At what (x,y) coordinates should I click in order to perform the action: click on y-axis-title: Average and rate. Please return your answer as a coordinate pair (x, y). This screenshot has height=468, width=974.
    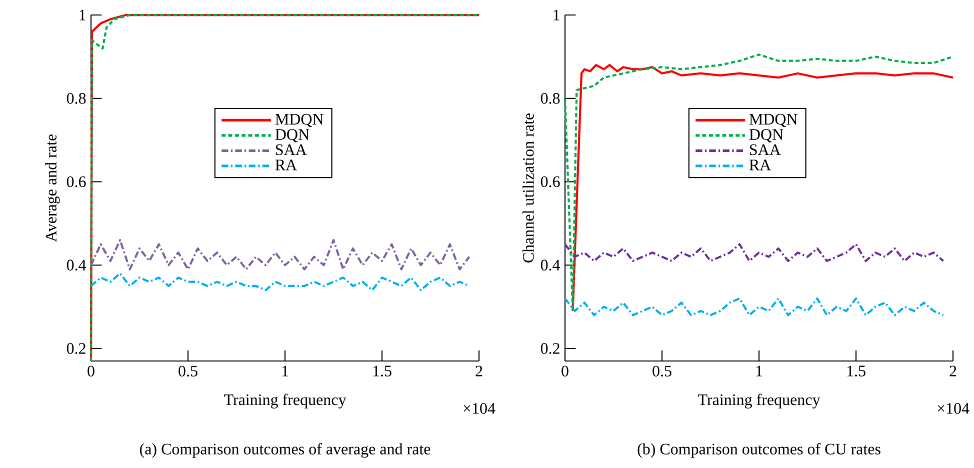
    Looking at the image, I should click on (52, 188).